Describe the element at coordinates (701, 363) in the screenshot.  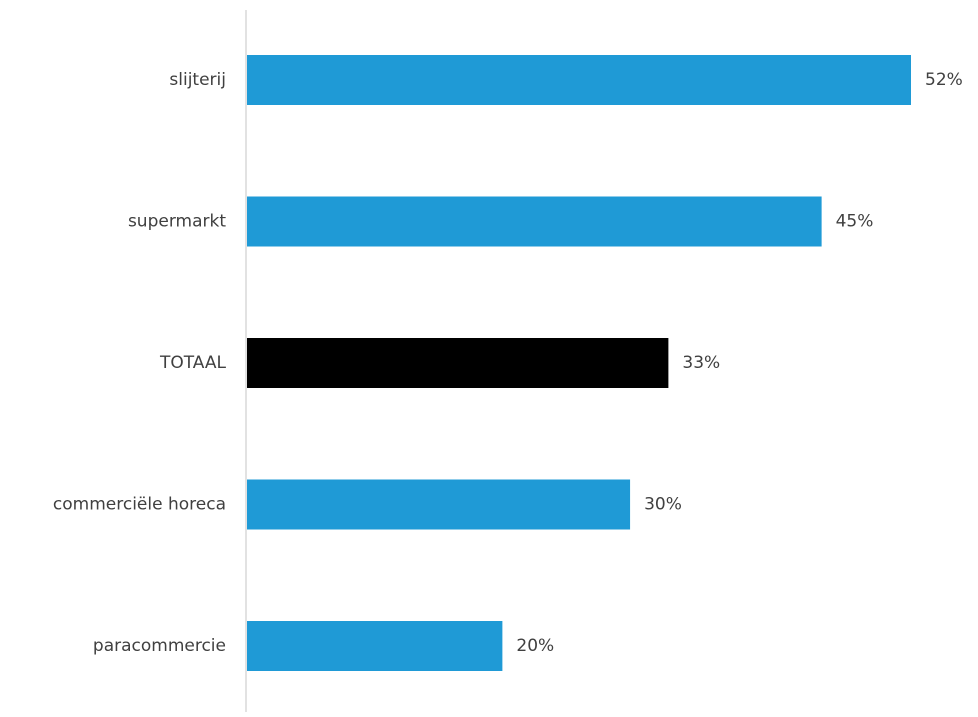
I see `data-label-2: 33%` at that location.